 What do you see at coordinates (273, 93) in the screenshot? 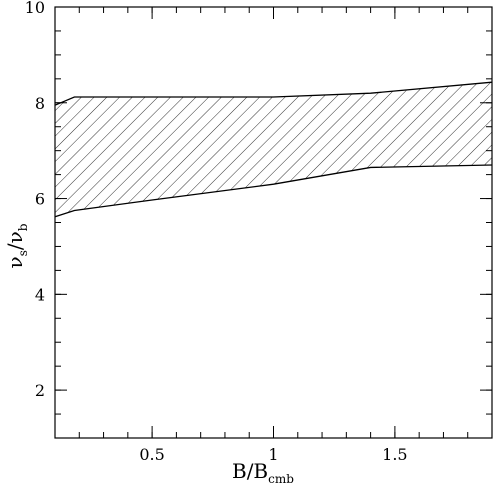
I see `upper-bound-line` at bounding box center [273, 93].